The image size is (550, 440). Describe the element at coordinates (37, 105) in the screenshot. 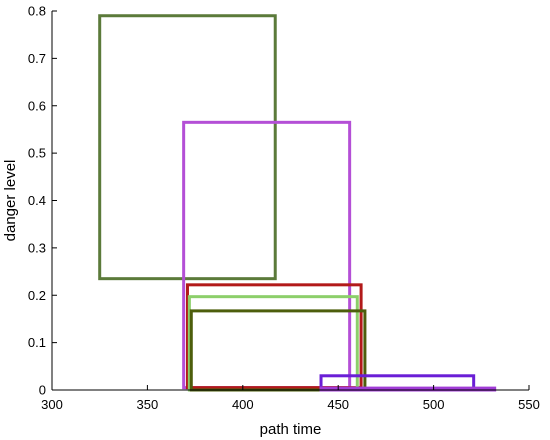

I see `y-tick-label: 0.6` at that location.